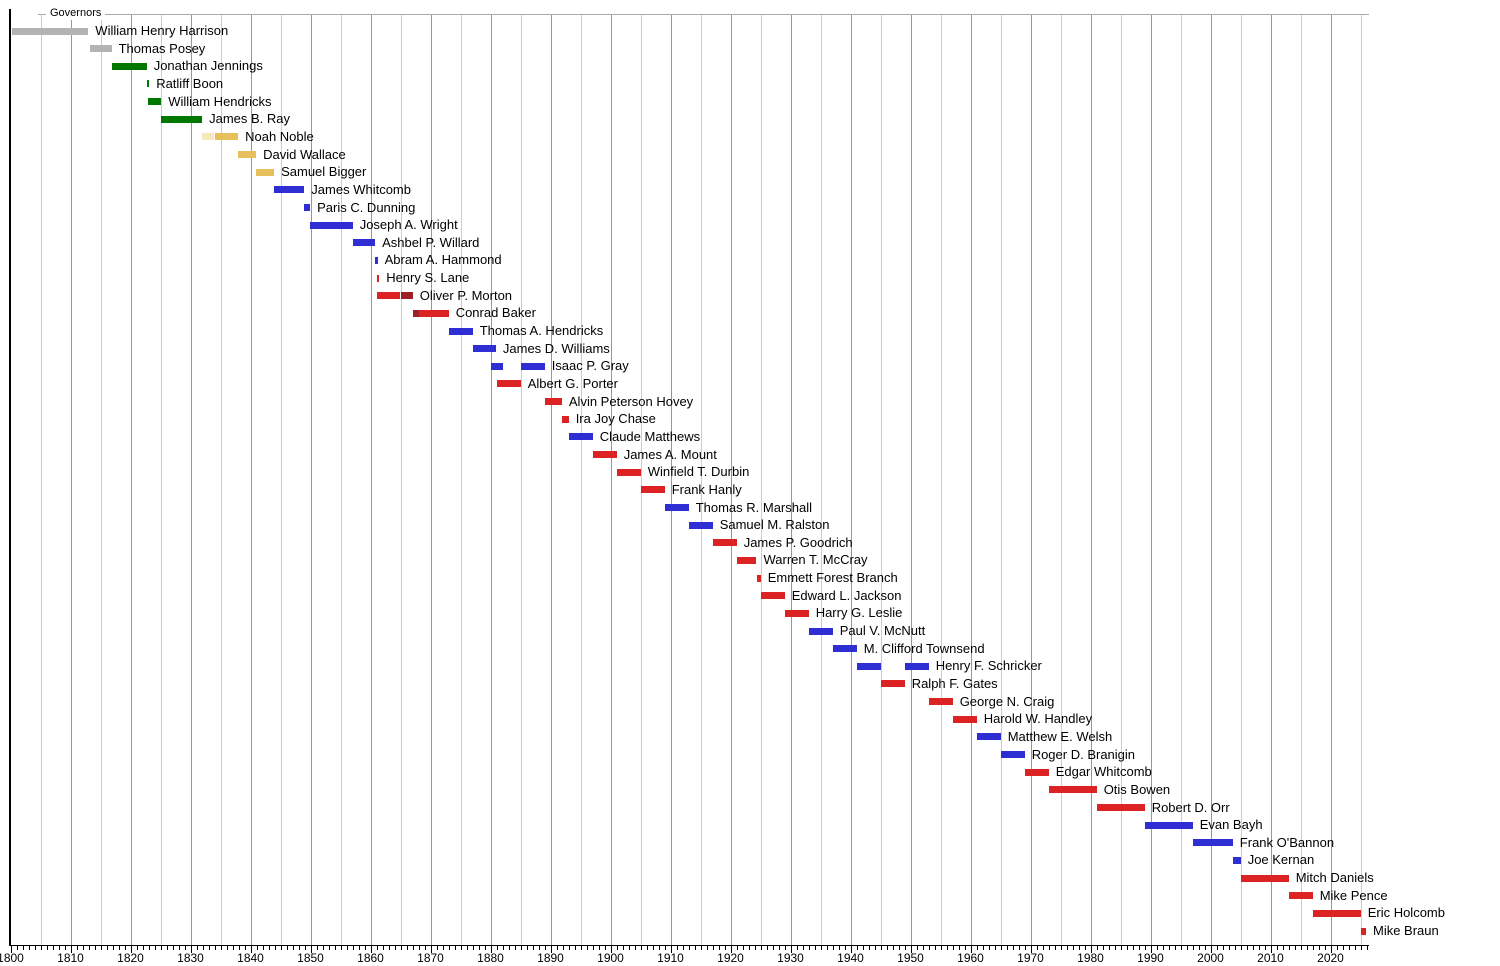 The width and height of the screenshot is (1500, 966). I want to click on grid-line-1910, so click(671, 479).